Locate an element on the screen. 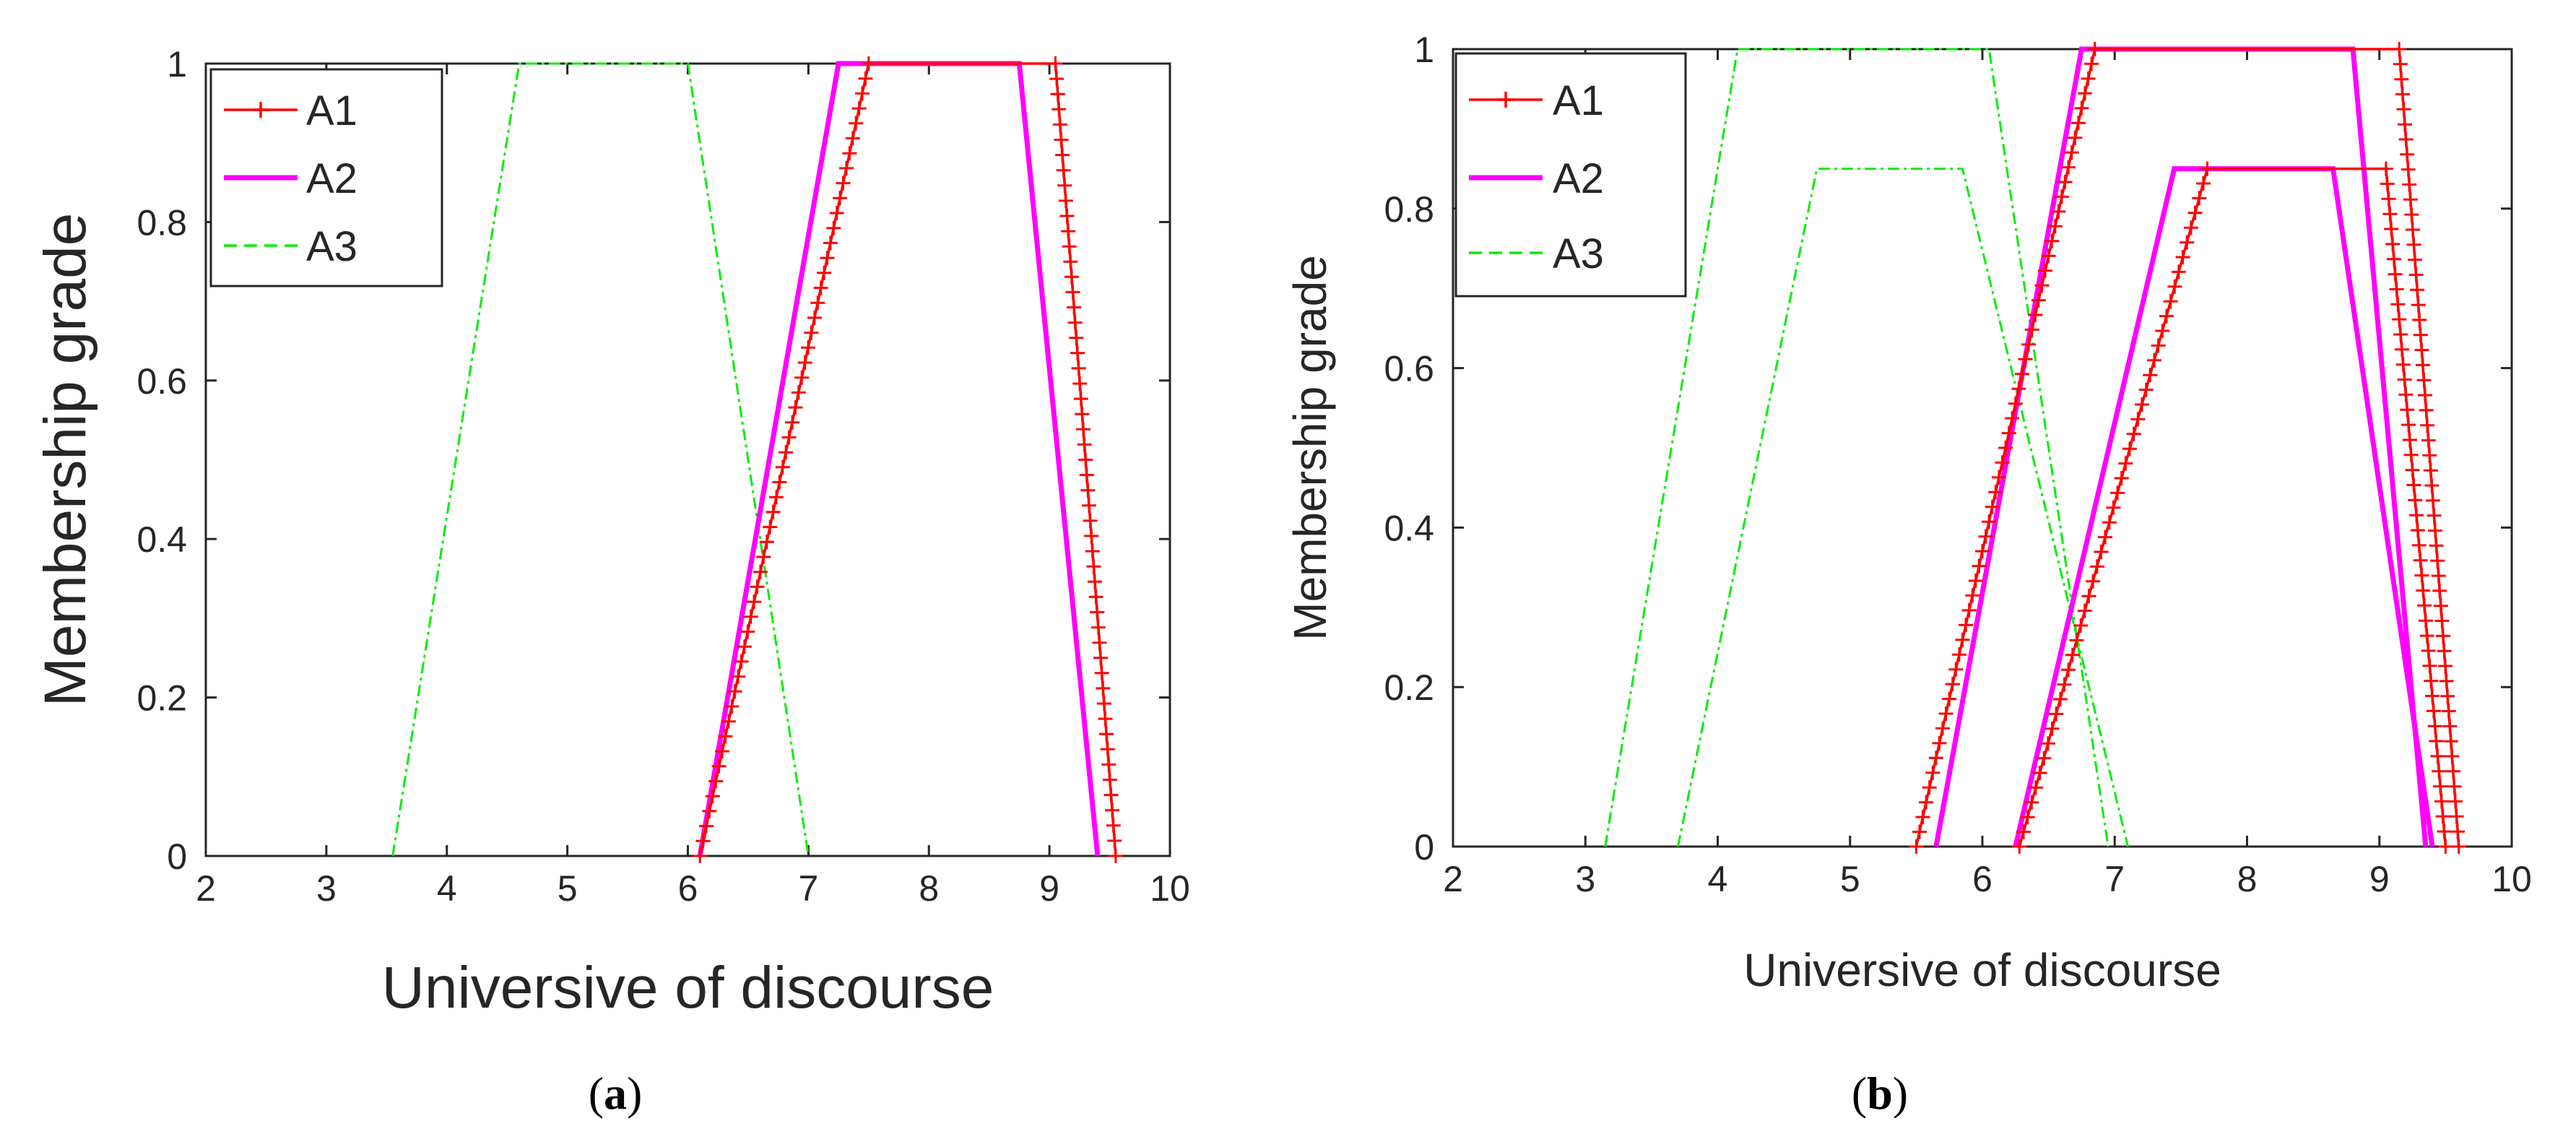 This screenshot has height=1129, width=2576. y-tick-label: 0.4 is located at coordinates (161, 539).